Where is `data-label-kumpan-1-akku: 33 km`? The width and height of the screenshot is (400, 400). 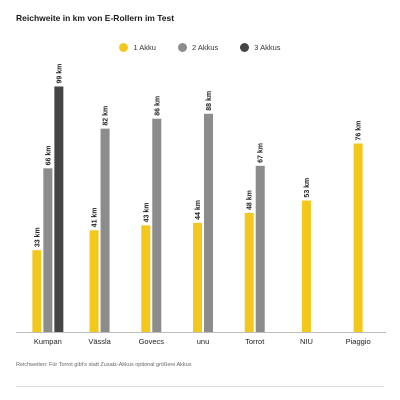
data-label-kumpan-1-akku: 33 km is located at coordinates (37, 237).